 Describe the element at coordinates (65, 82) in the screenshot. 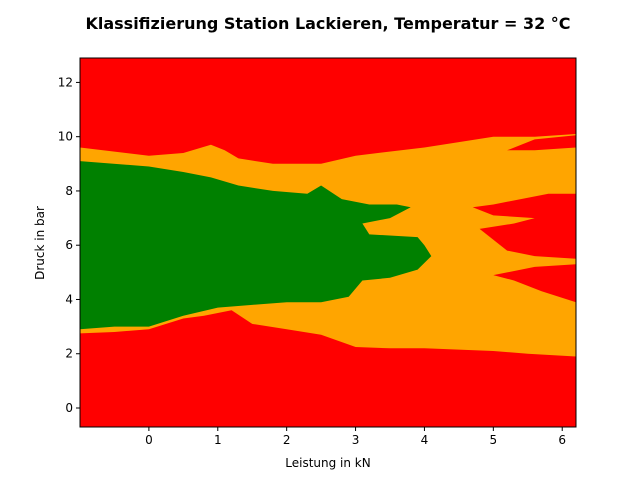

I see `y-tick-label: 12` at that location.